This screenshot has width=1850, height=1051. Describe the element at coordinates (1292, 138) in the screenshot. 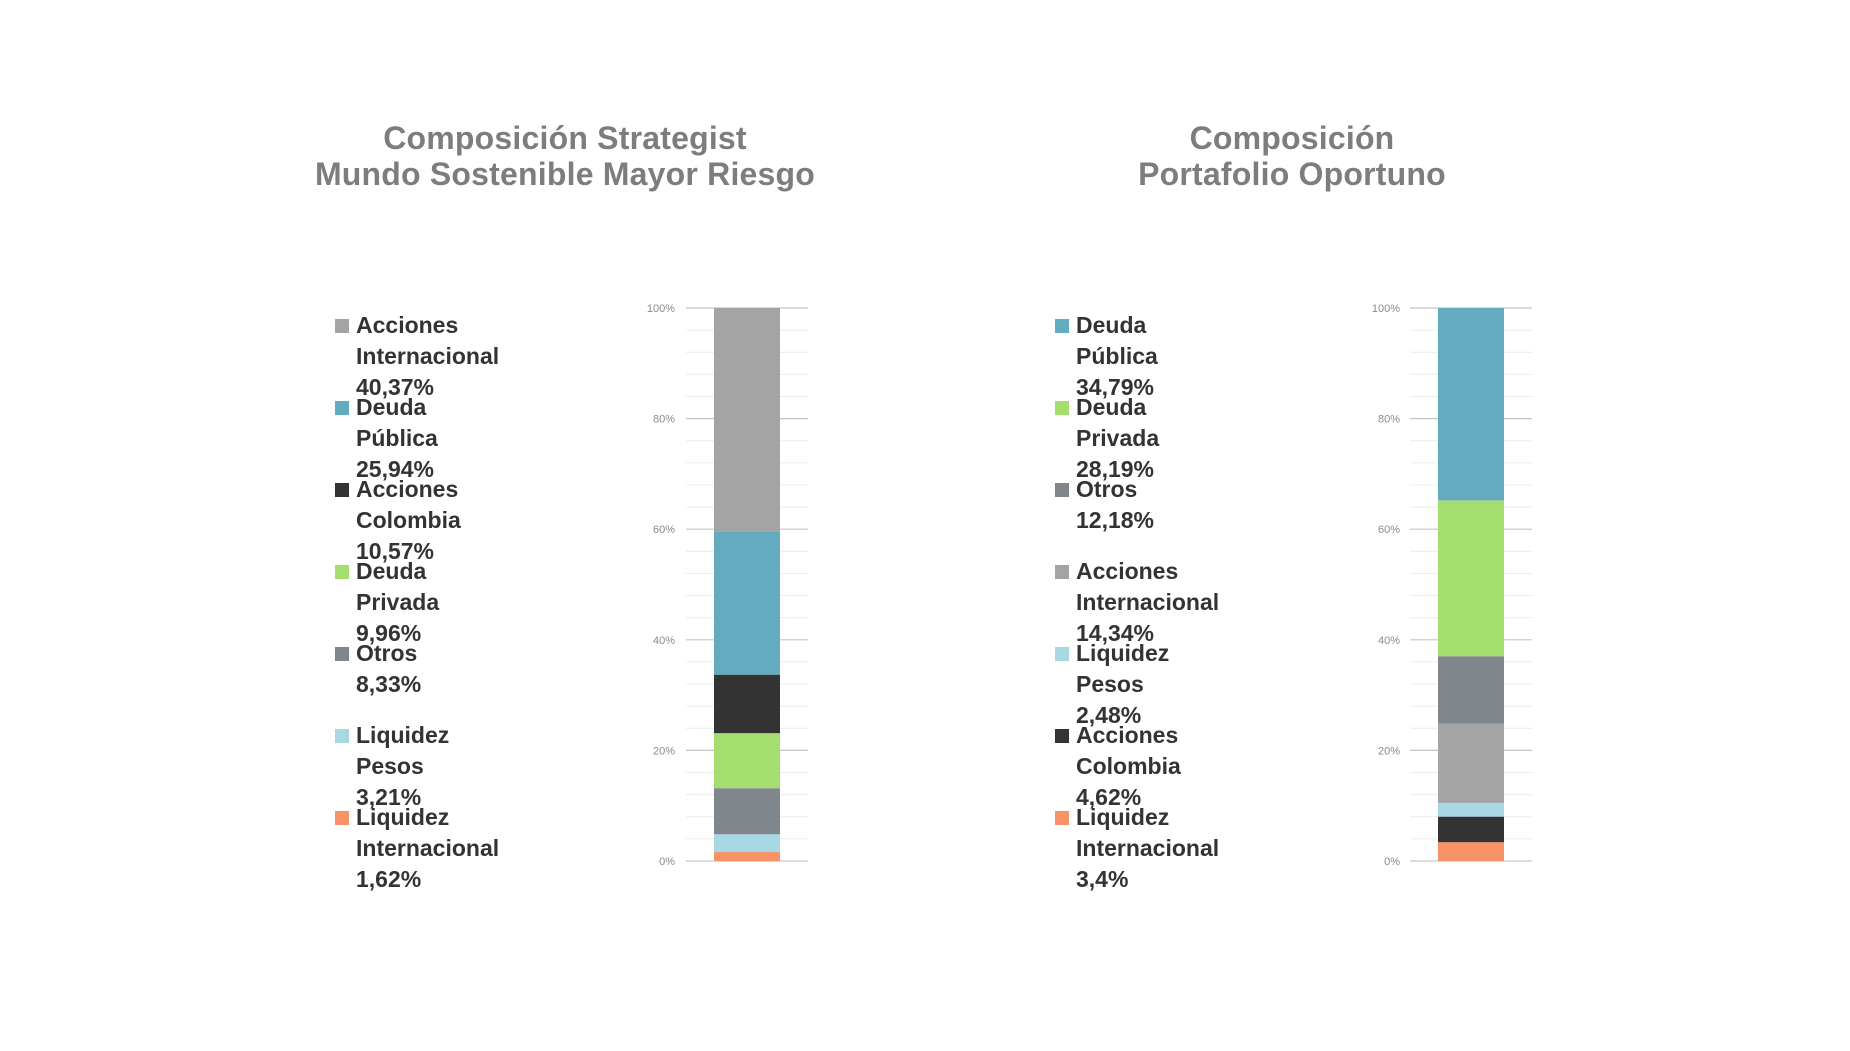

I see `chart-title-line-1: Composición` at that location.